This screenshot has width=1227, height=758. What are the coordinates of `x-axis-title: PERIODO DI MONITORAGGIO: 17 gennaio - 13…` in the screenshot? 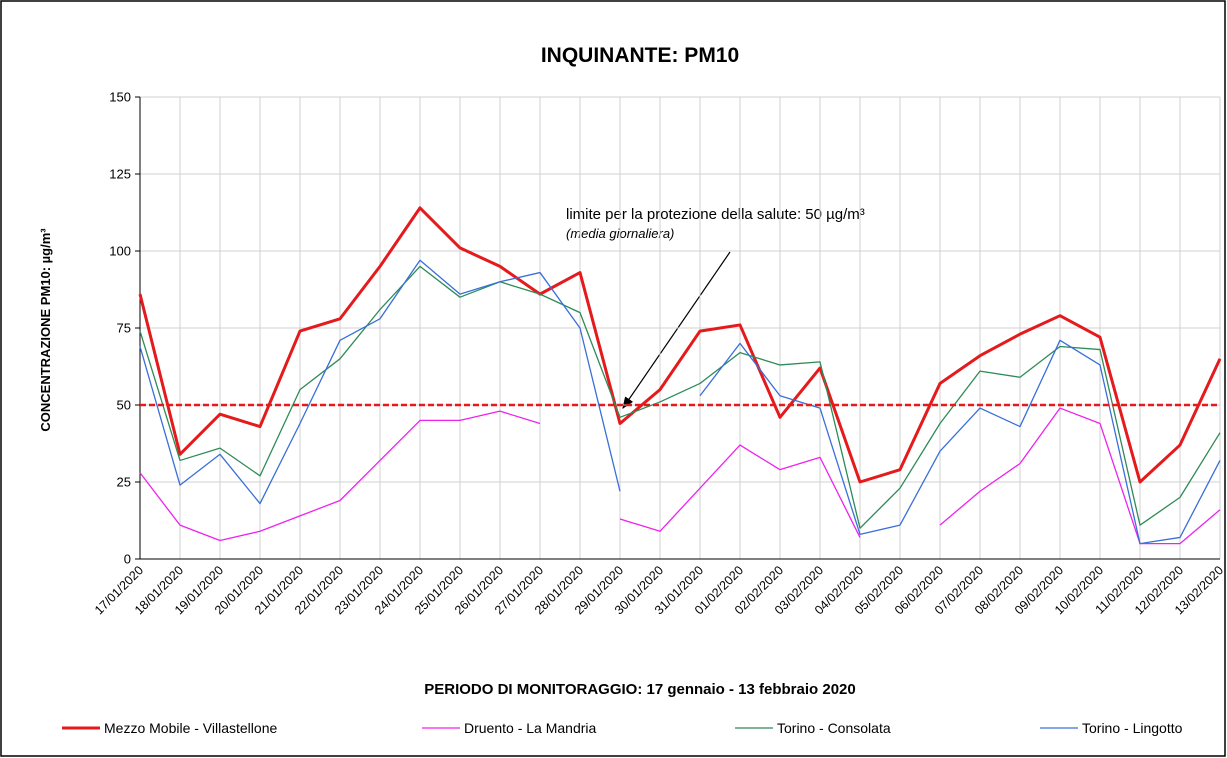 It's located at (639, 689).